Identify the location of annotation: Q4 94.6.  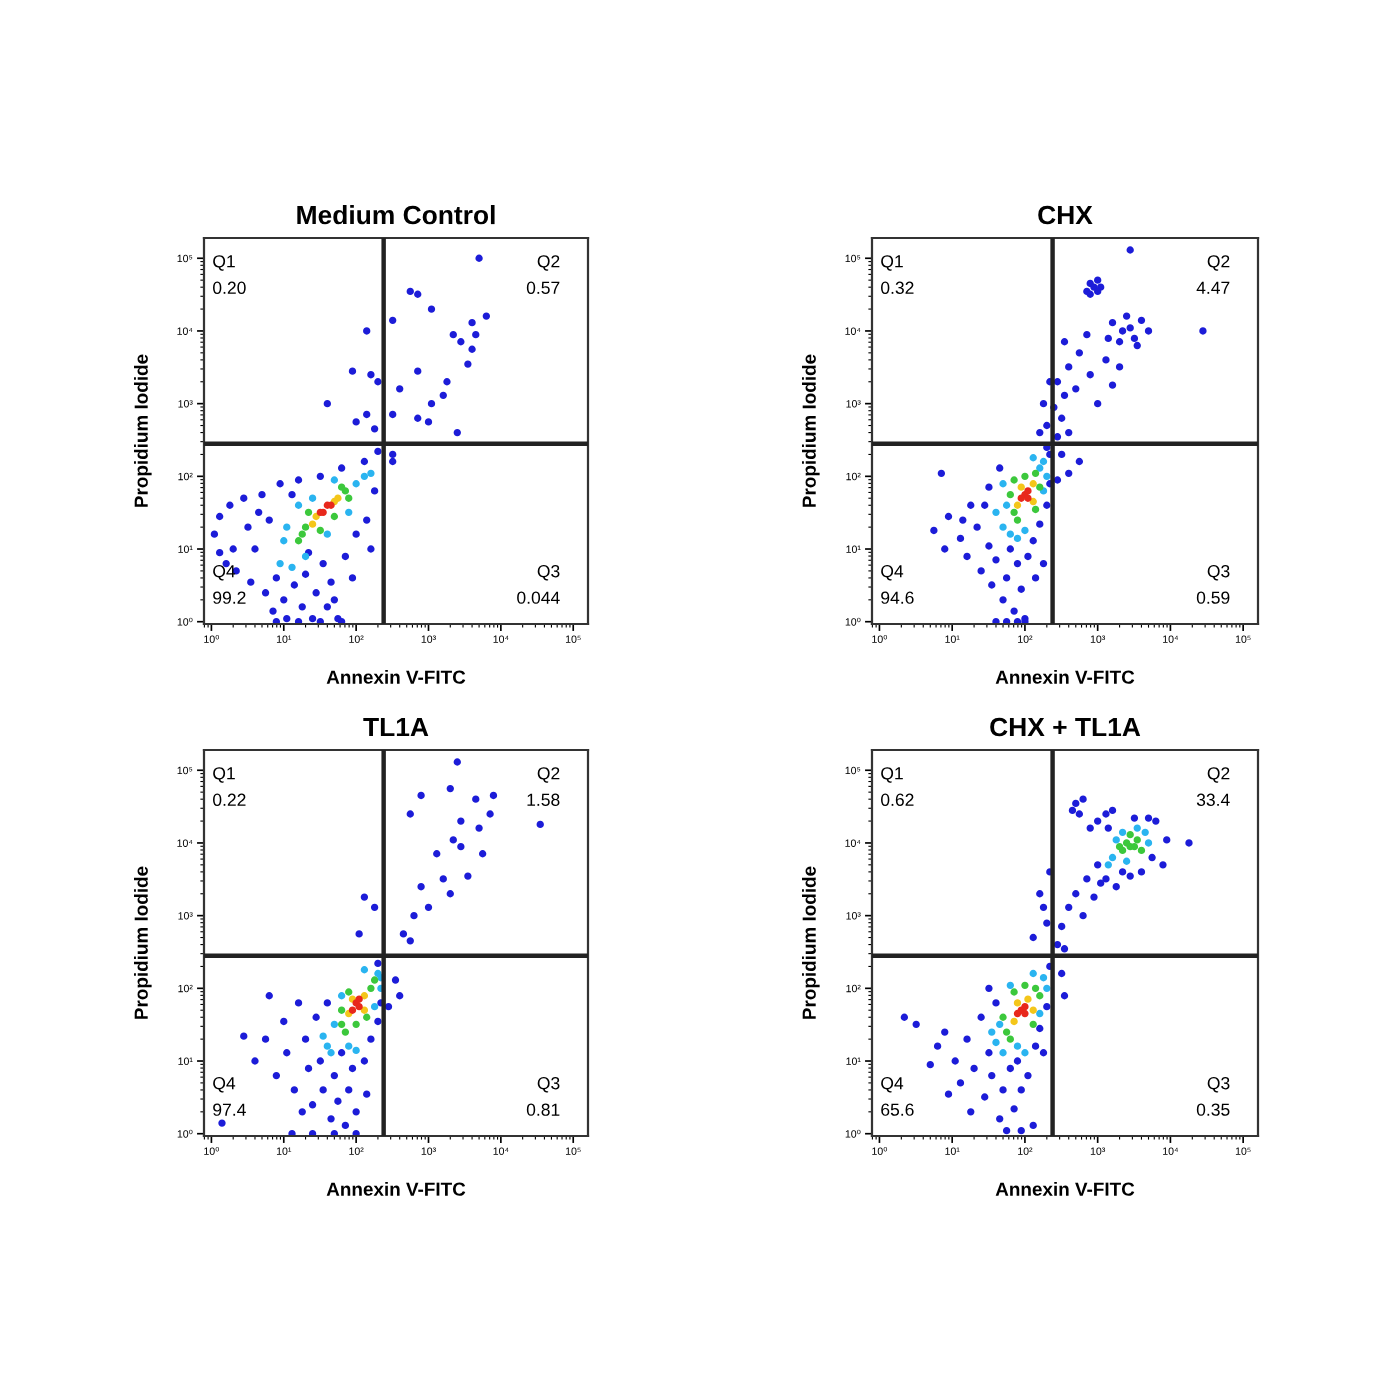
(897, 584).